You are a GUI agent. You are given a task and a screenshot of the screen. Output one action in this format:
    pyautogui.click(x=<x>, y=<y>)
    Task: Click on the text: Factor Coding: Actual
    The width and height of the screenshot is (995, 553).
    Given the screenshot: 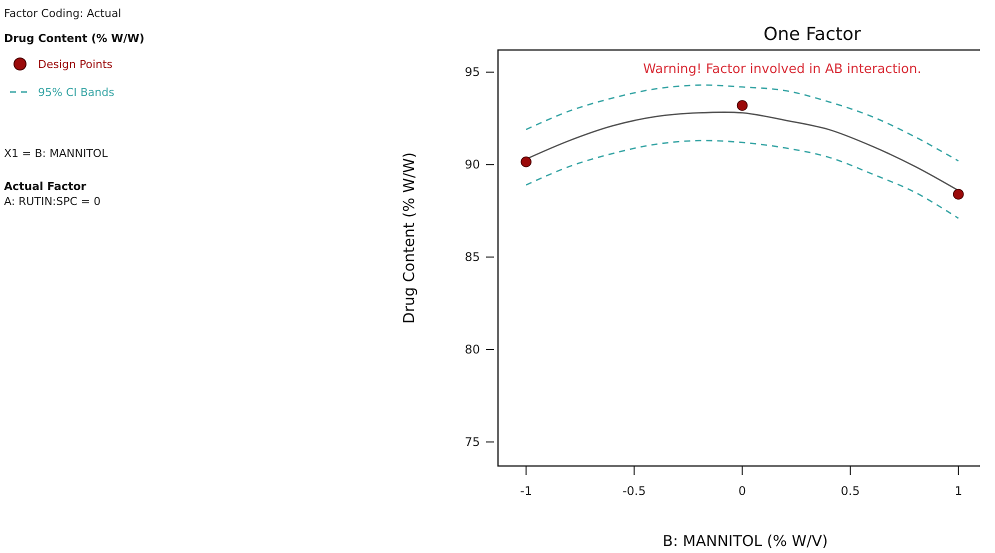 What is the action you would take?
    pyautogui.click(x=63, y=13)
    